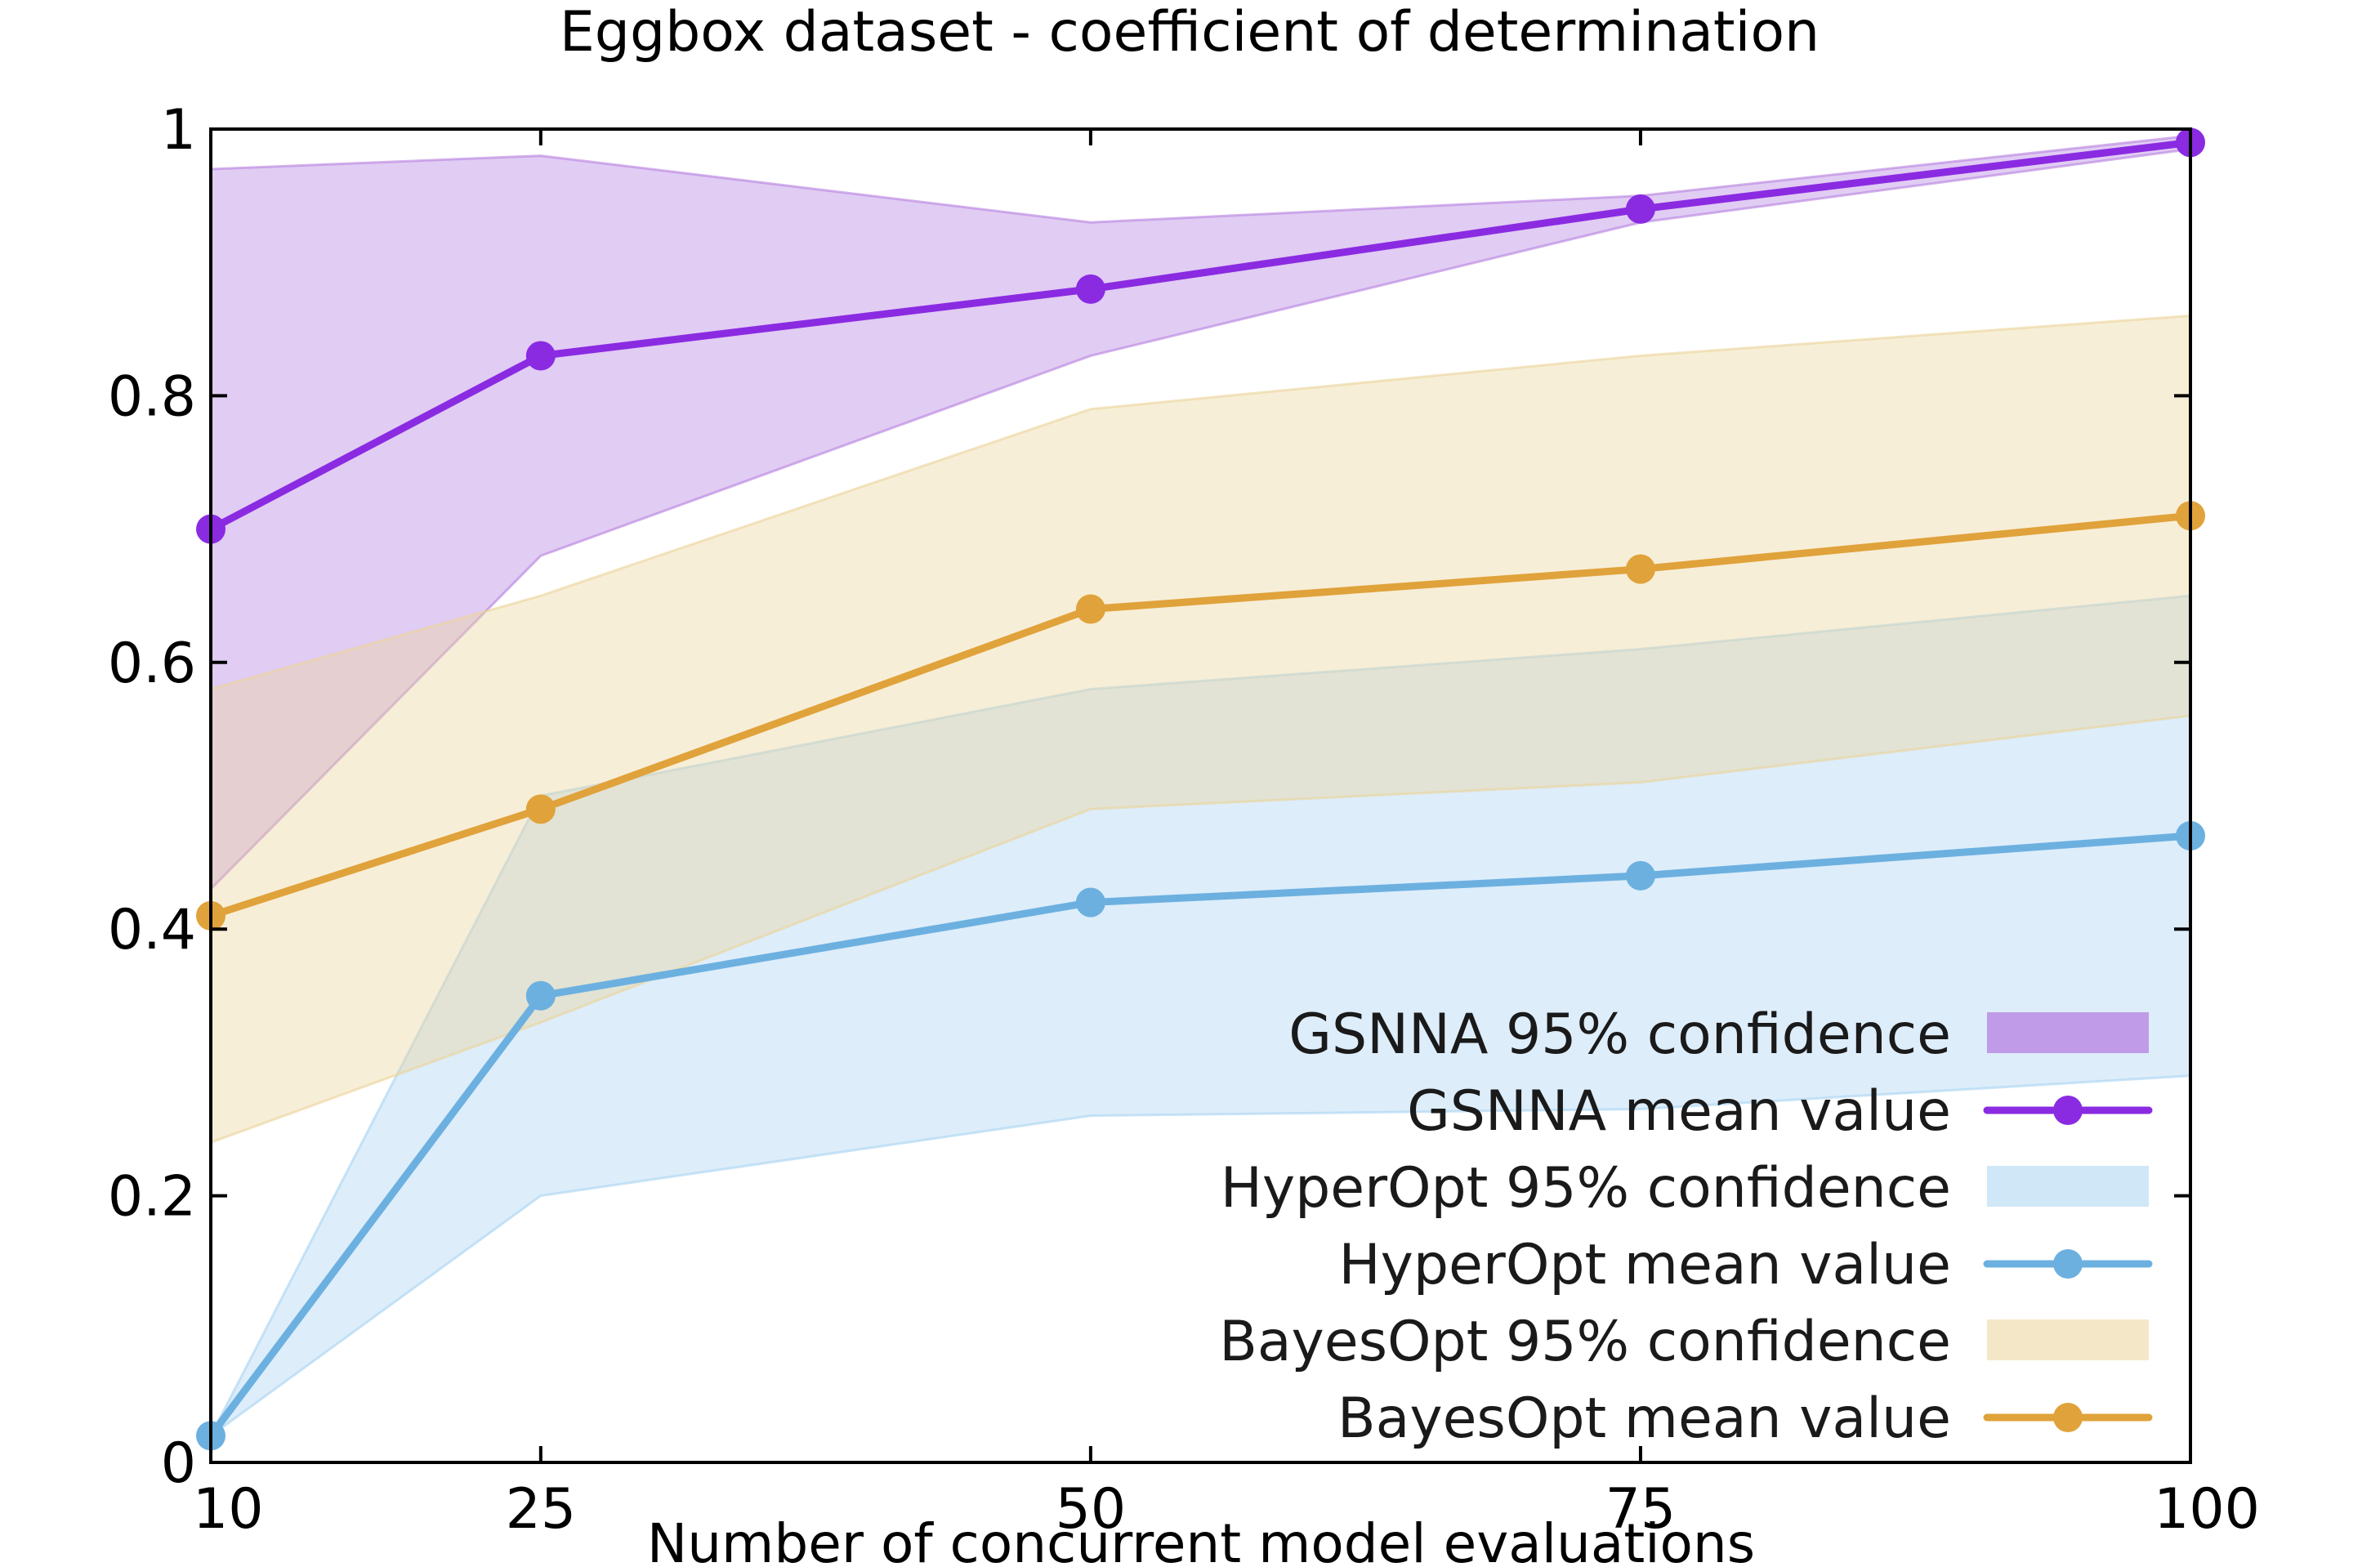  I want to click on legend-item-bayesopt-95-confidence: BayesOpt 95% confidence, so click(1684, 1342).